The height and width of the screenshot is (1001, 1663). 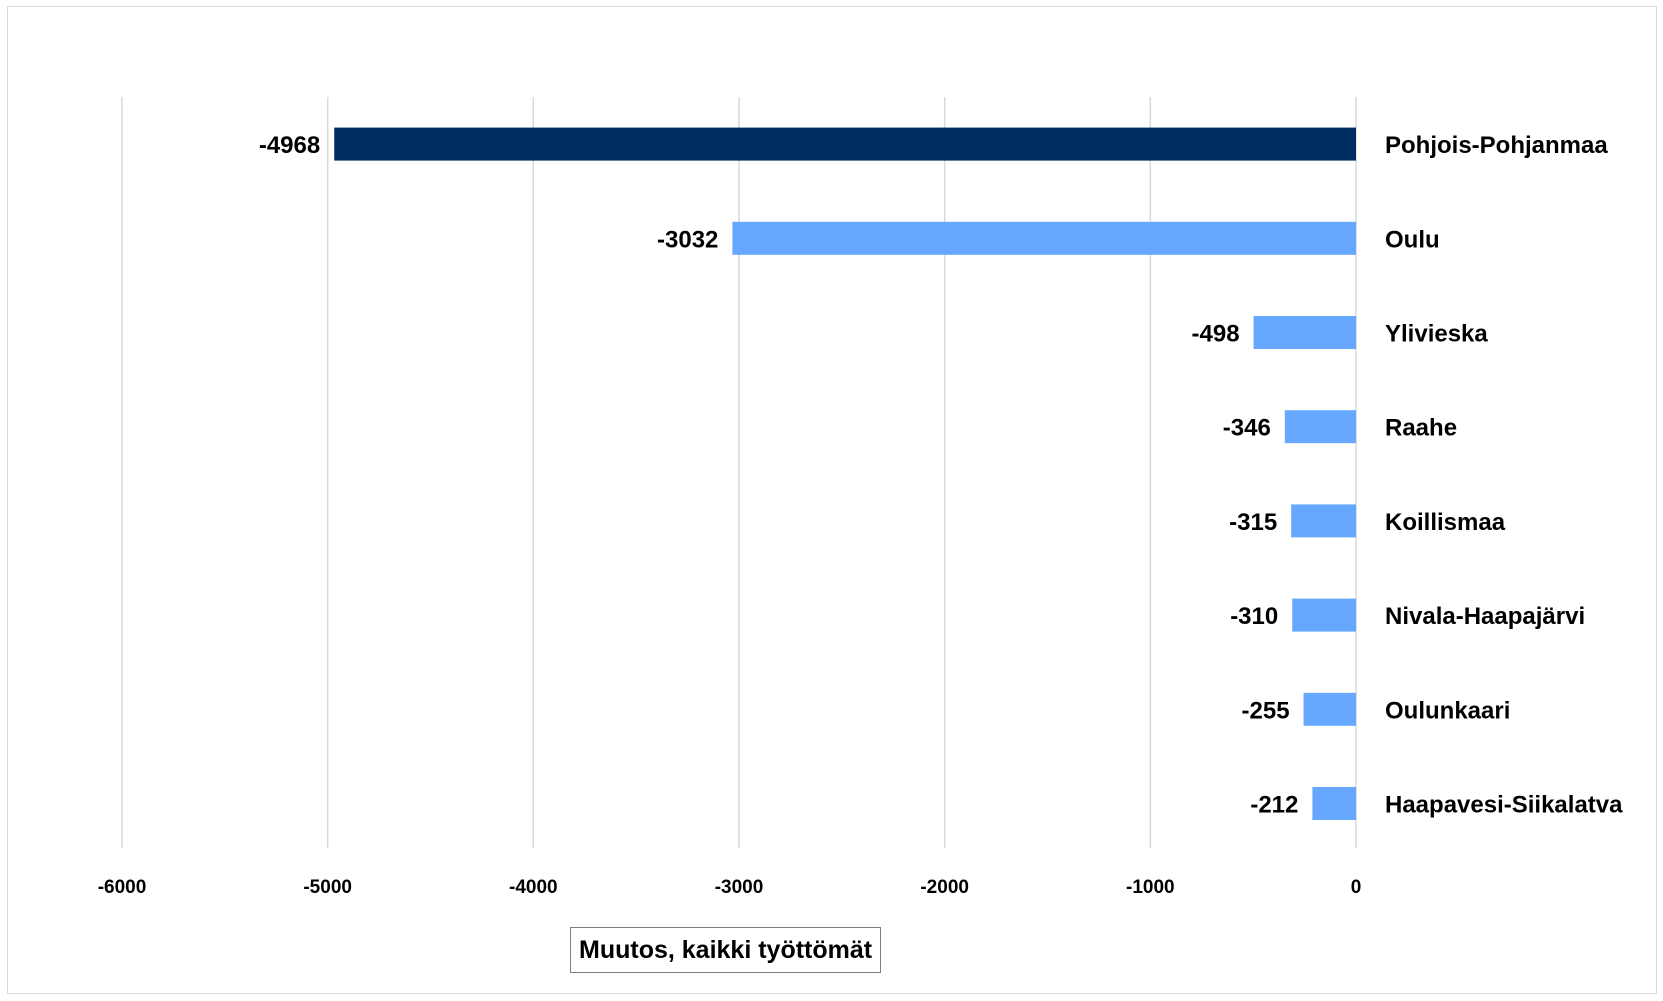 What do you see at coordinates (1447, 710) in the screenshot?
I see `category-label: Oulunkaari` at bounding box center [1447, 710].